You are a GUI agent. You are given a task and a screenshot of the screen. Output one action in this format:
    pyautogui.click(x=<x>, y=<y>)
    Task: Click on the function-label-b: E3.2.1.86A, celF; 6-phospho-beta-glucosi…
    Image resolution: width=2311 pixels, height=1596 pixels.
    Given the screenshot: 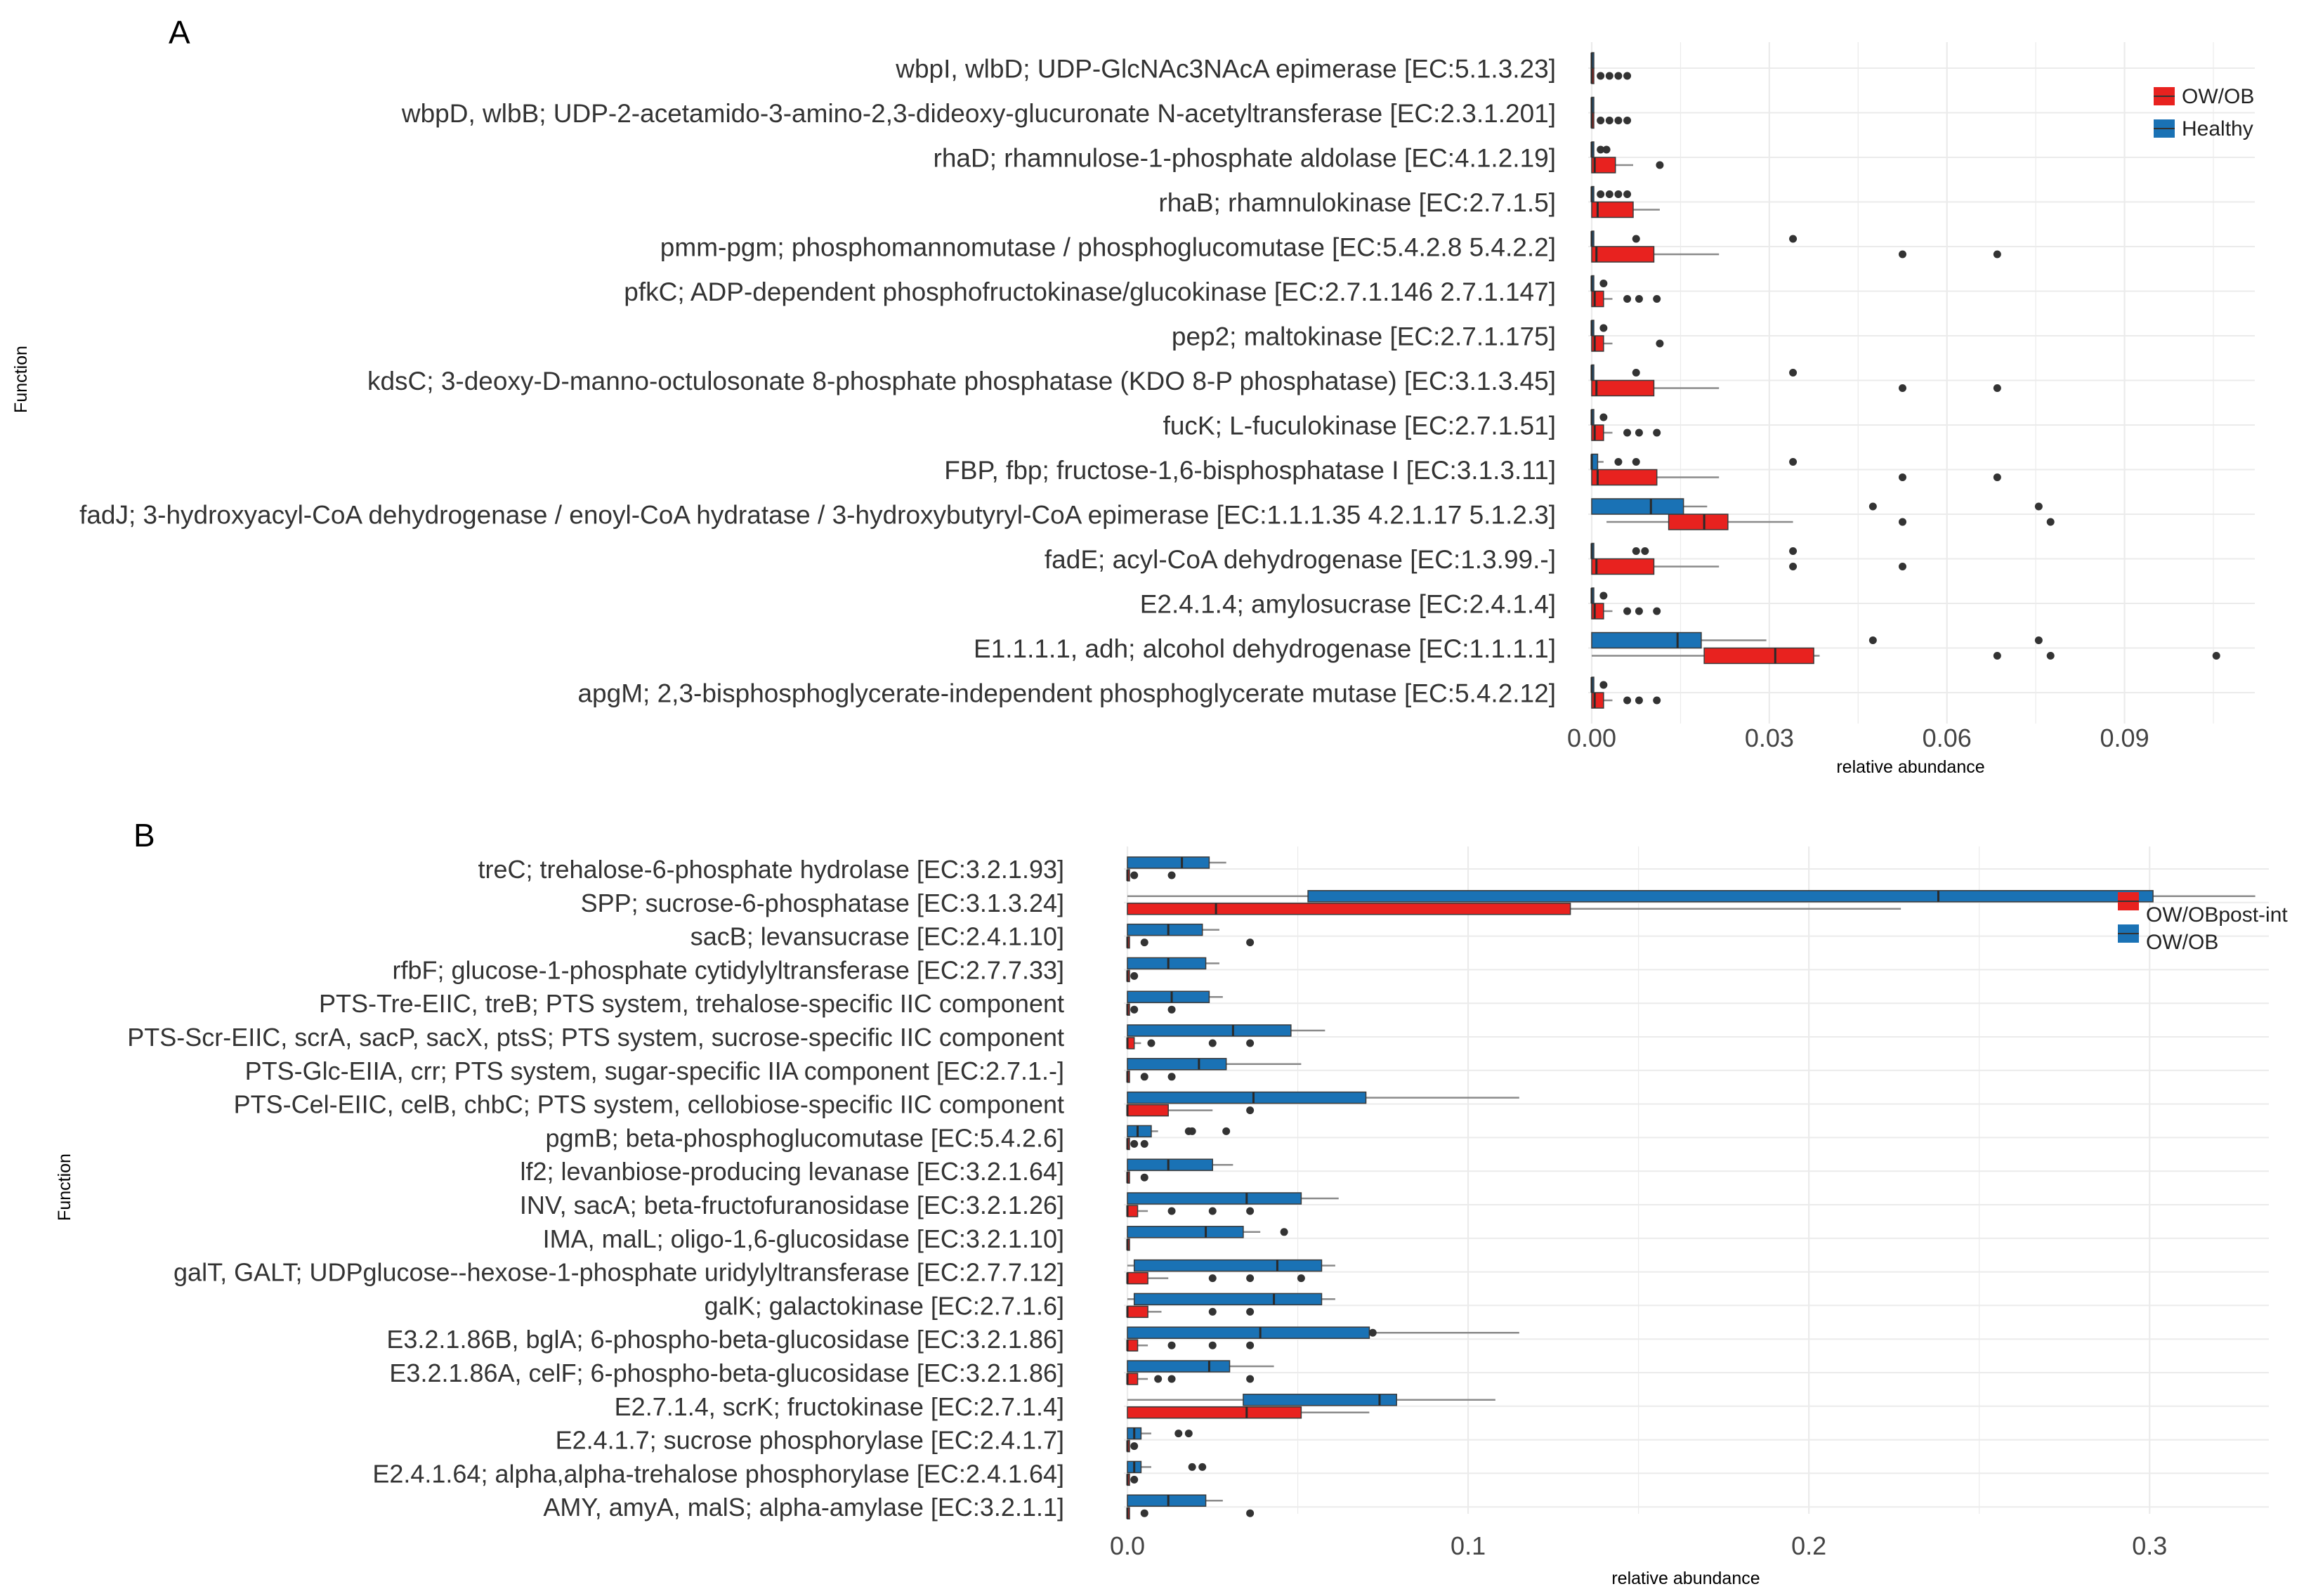 What is the action you would take?
    pyautogui.click(x=726, y=1373)
    